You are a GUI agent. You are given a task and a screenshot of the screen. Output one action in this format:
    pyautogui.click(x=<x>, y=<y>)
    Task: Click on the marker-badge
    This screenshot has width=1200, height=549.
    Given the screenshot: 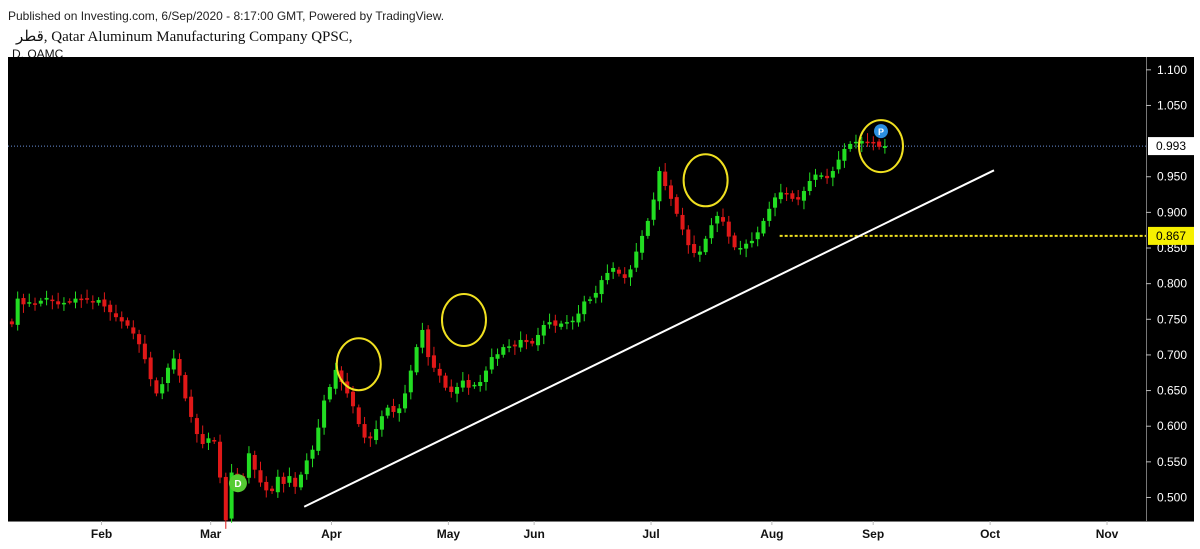 What is the action you would take?
    pyautogui.click(x=880, y=131)
    